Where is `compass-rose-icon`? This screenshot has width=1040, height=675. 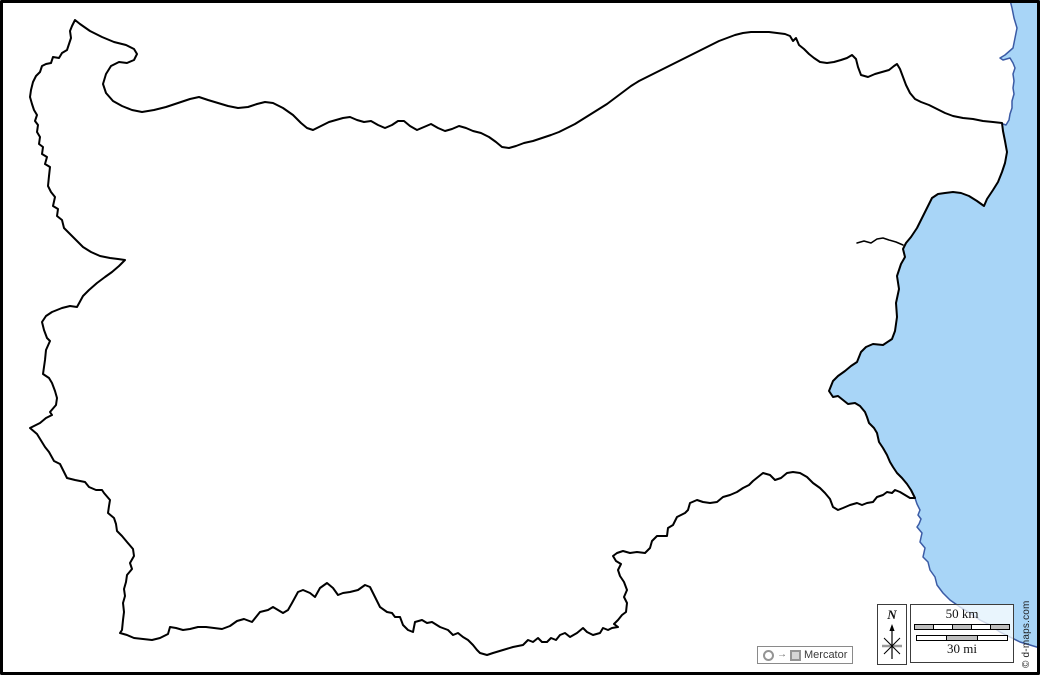
compass-rose-icon is located at coordinates (892, 641).